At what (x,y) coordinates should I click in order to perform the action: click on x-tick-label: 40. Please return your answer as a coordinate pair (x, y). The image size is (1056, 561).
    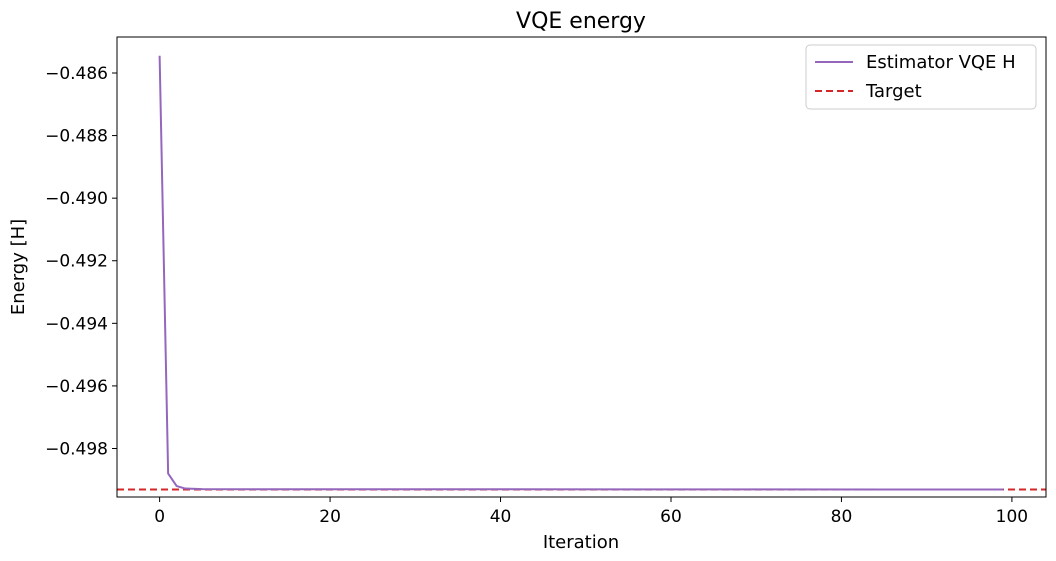
    Looking at the image, I should click on (501, 517).